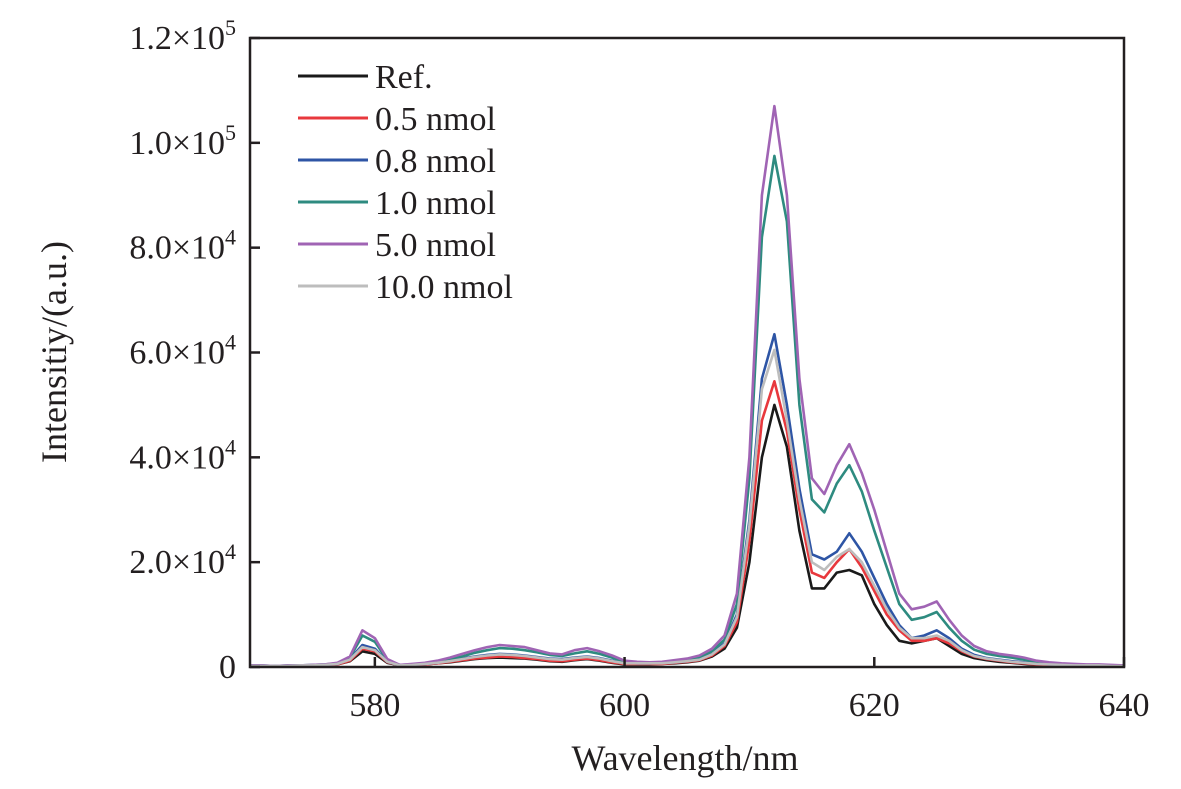 This screenshot has width=1181, height=789. Describe the element at coordinates (54, 352) in the screenshot. I see `y-axis-label: Intensitiy/(a.u.)` at that location.